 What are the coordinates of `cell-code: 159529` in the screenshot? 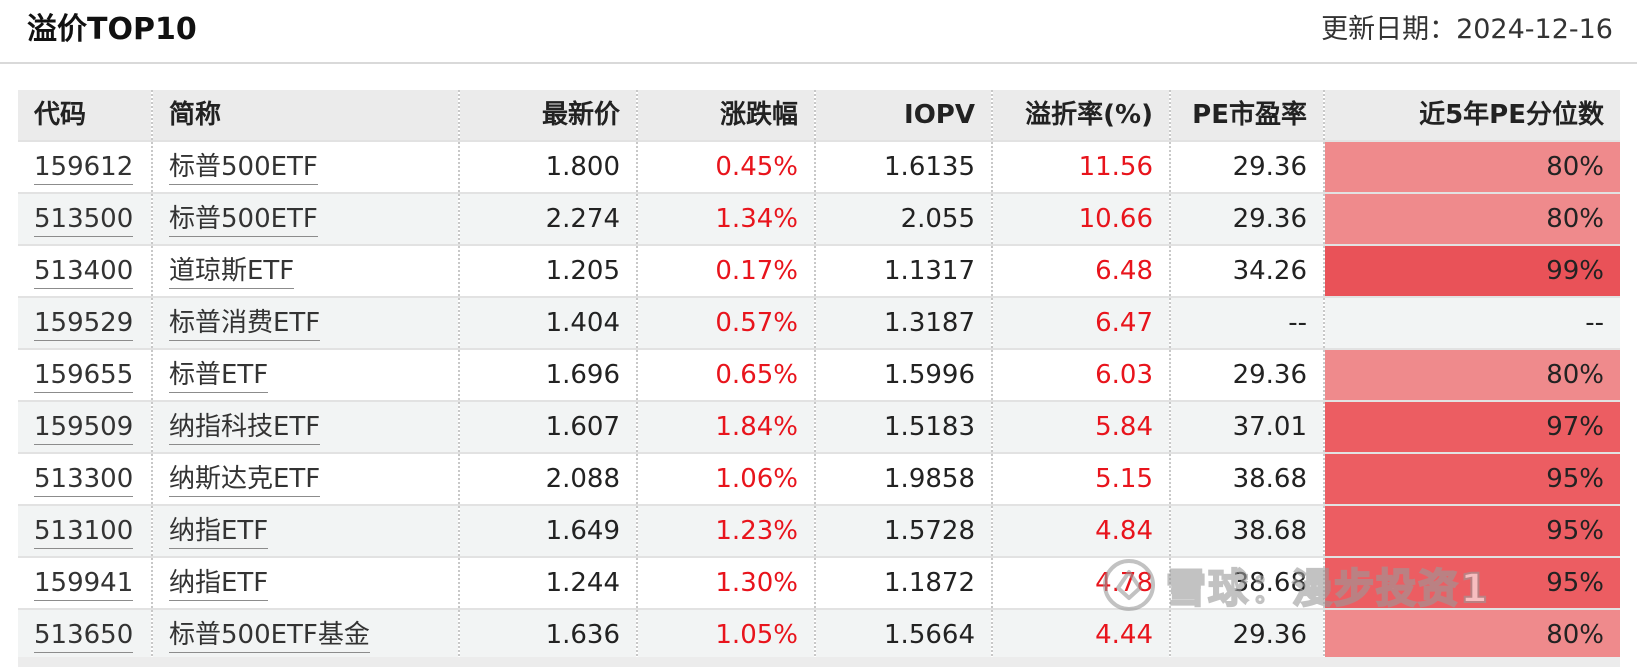 It's located at (85, 322).